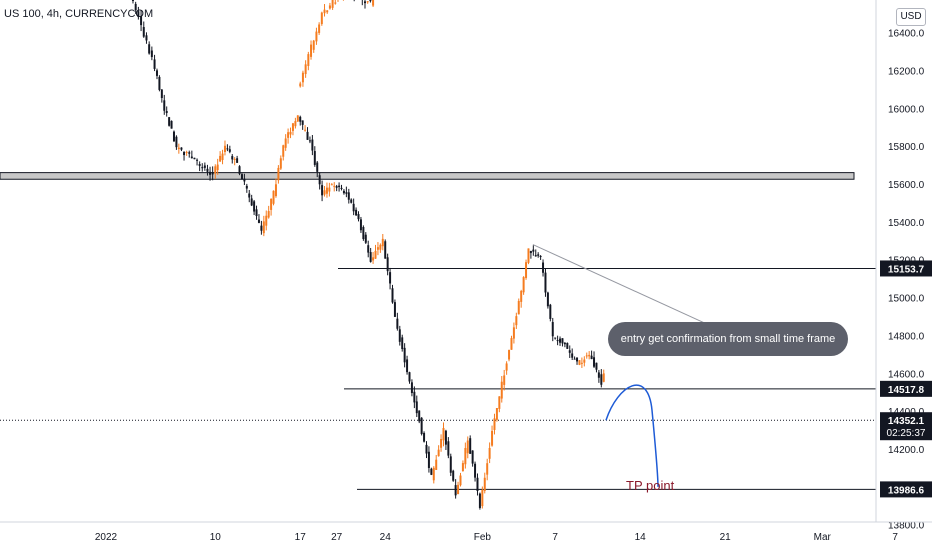  I want to click on x-tick-label: 14, so click(641, 537).